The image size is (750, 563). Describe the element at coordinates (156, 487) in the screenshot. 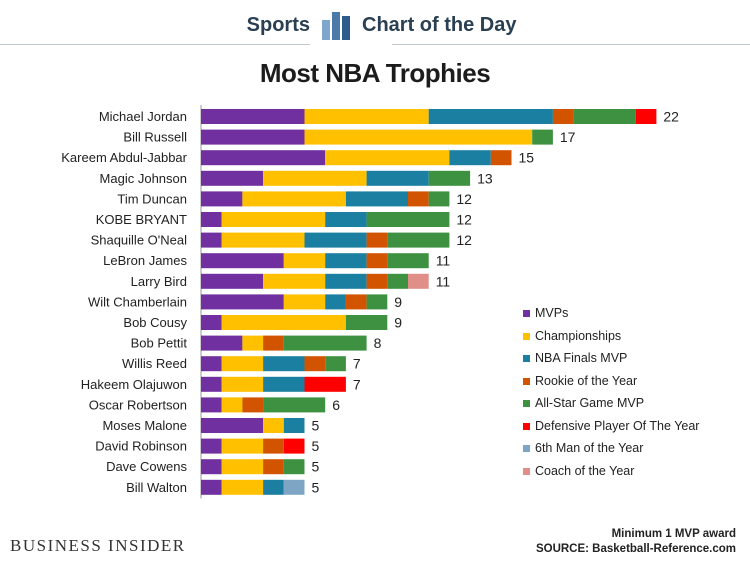

I see `category-label: Bill Walton` at that location.